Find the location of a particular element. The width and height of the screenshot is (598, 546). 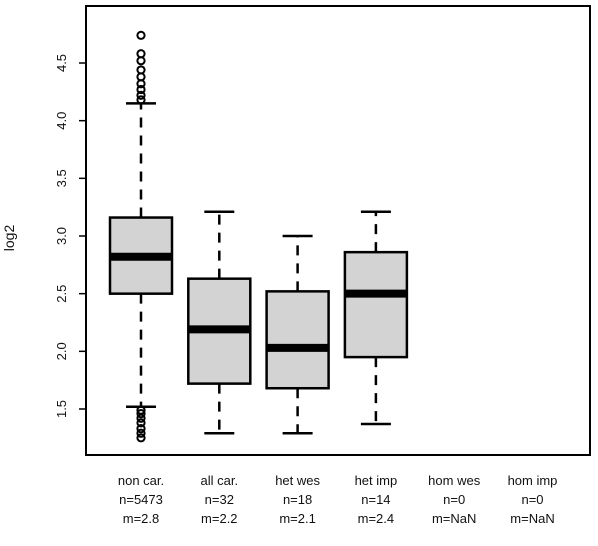

y-tick-label: 1.5 is located at coordinates (61, 409).